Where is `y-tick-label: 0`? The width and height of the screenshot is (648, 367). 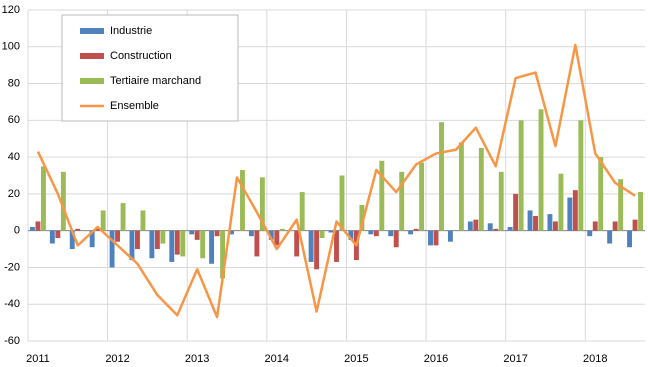
y-tick-label: 0 is located at coordinates (17, 231).